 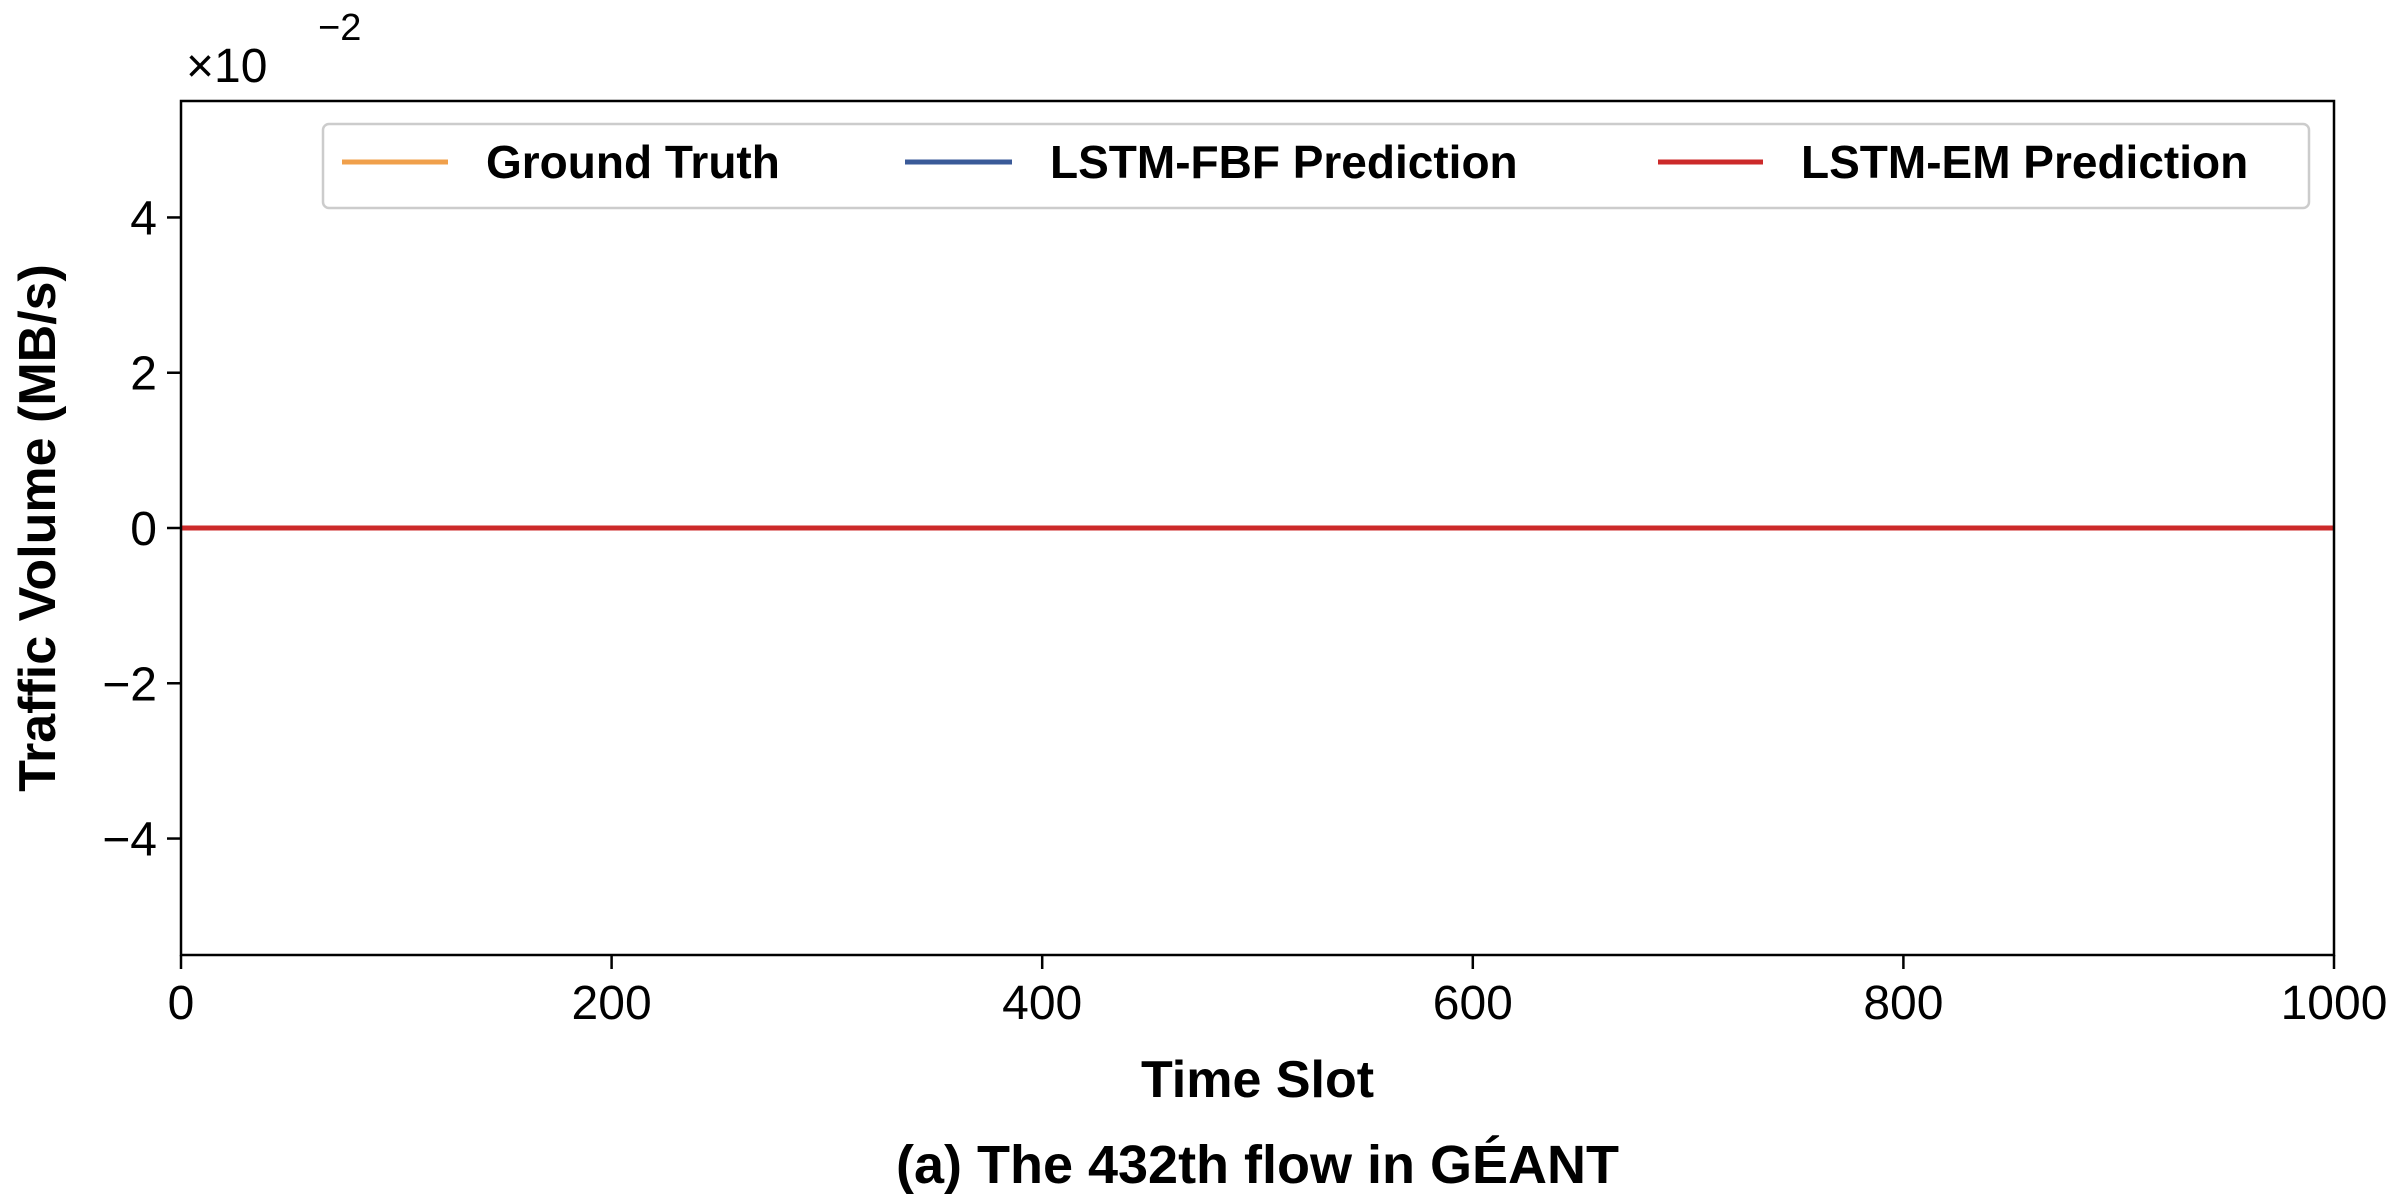 I want to click on x-tick-label: 1000, so click(x=2334, y=1003).